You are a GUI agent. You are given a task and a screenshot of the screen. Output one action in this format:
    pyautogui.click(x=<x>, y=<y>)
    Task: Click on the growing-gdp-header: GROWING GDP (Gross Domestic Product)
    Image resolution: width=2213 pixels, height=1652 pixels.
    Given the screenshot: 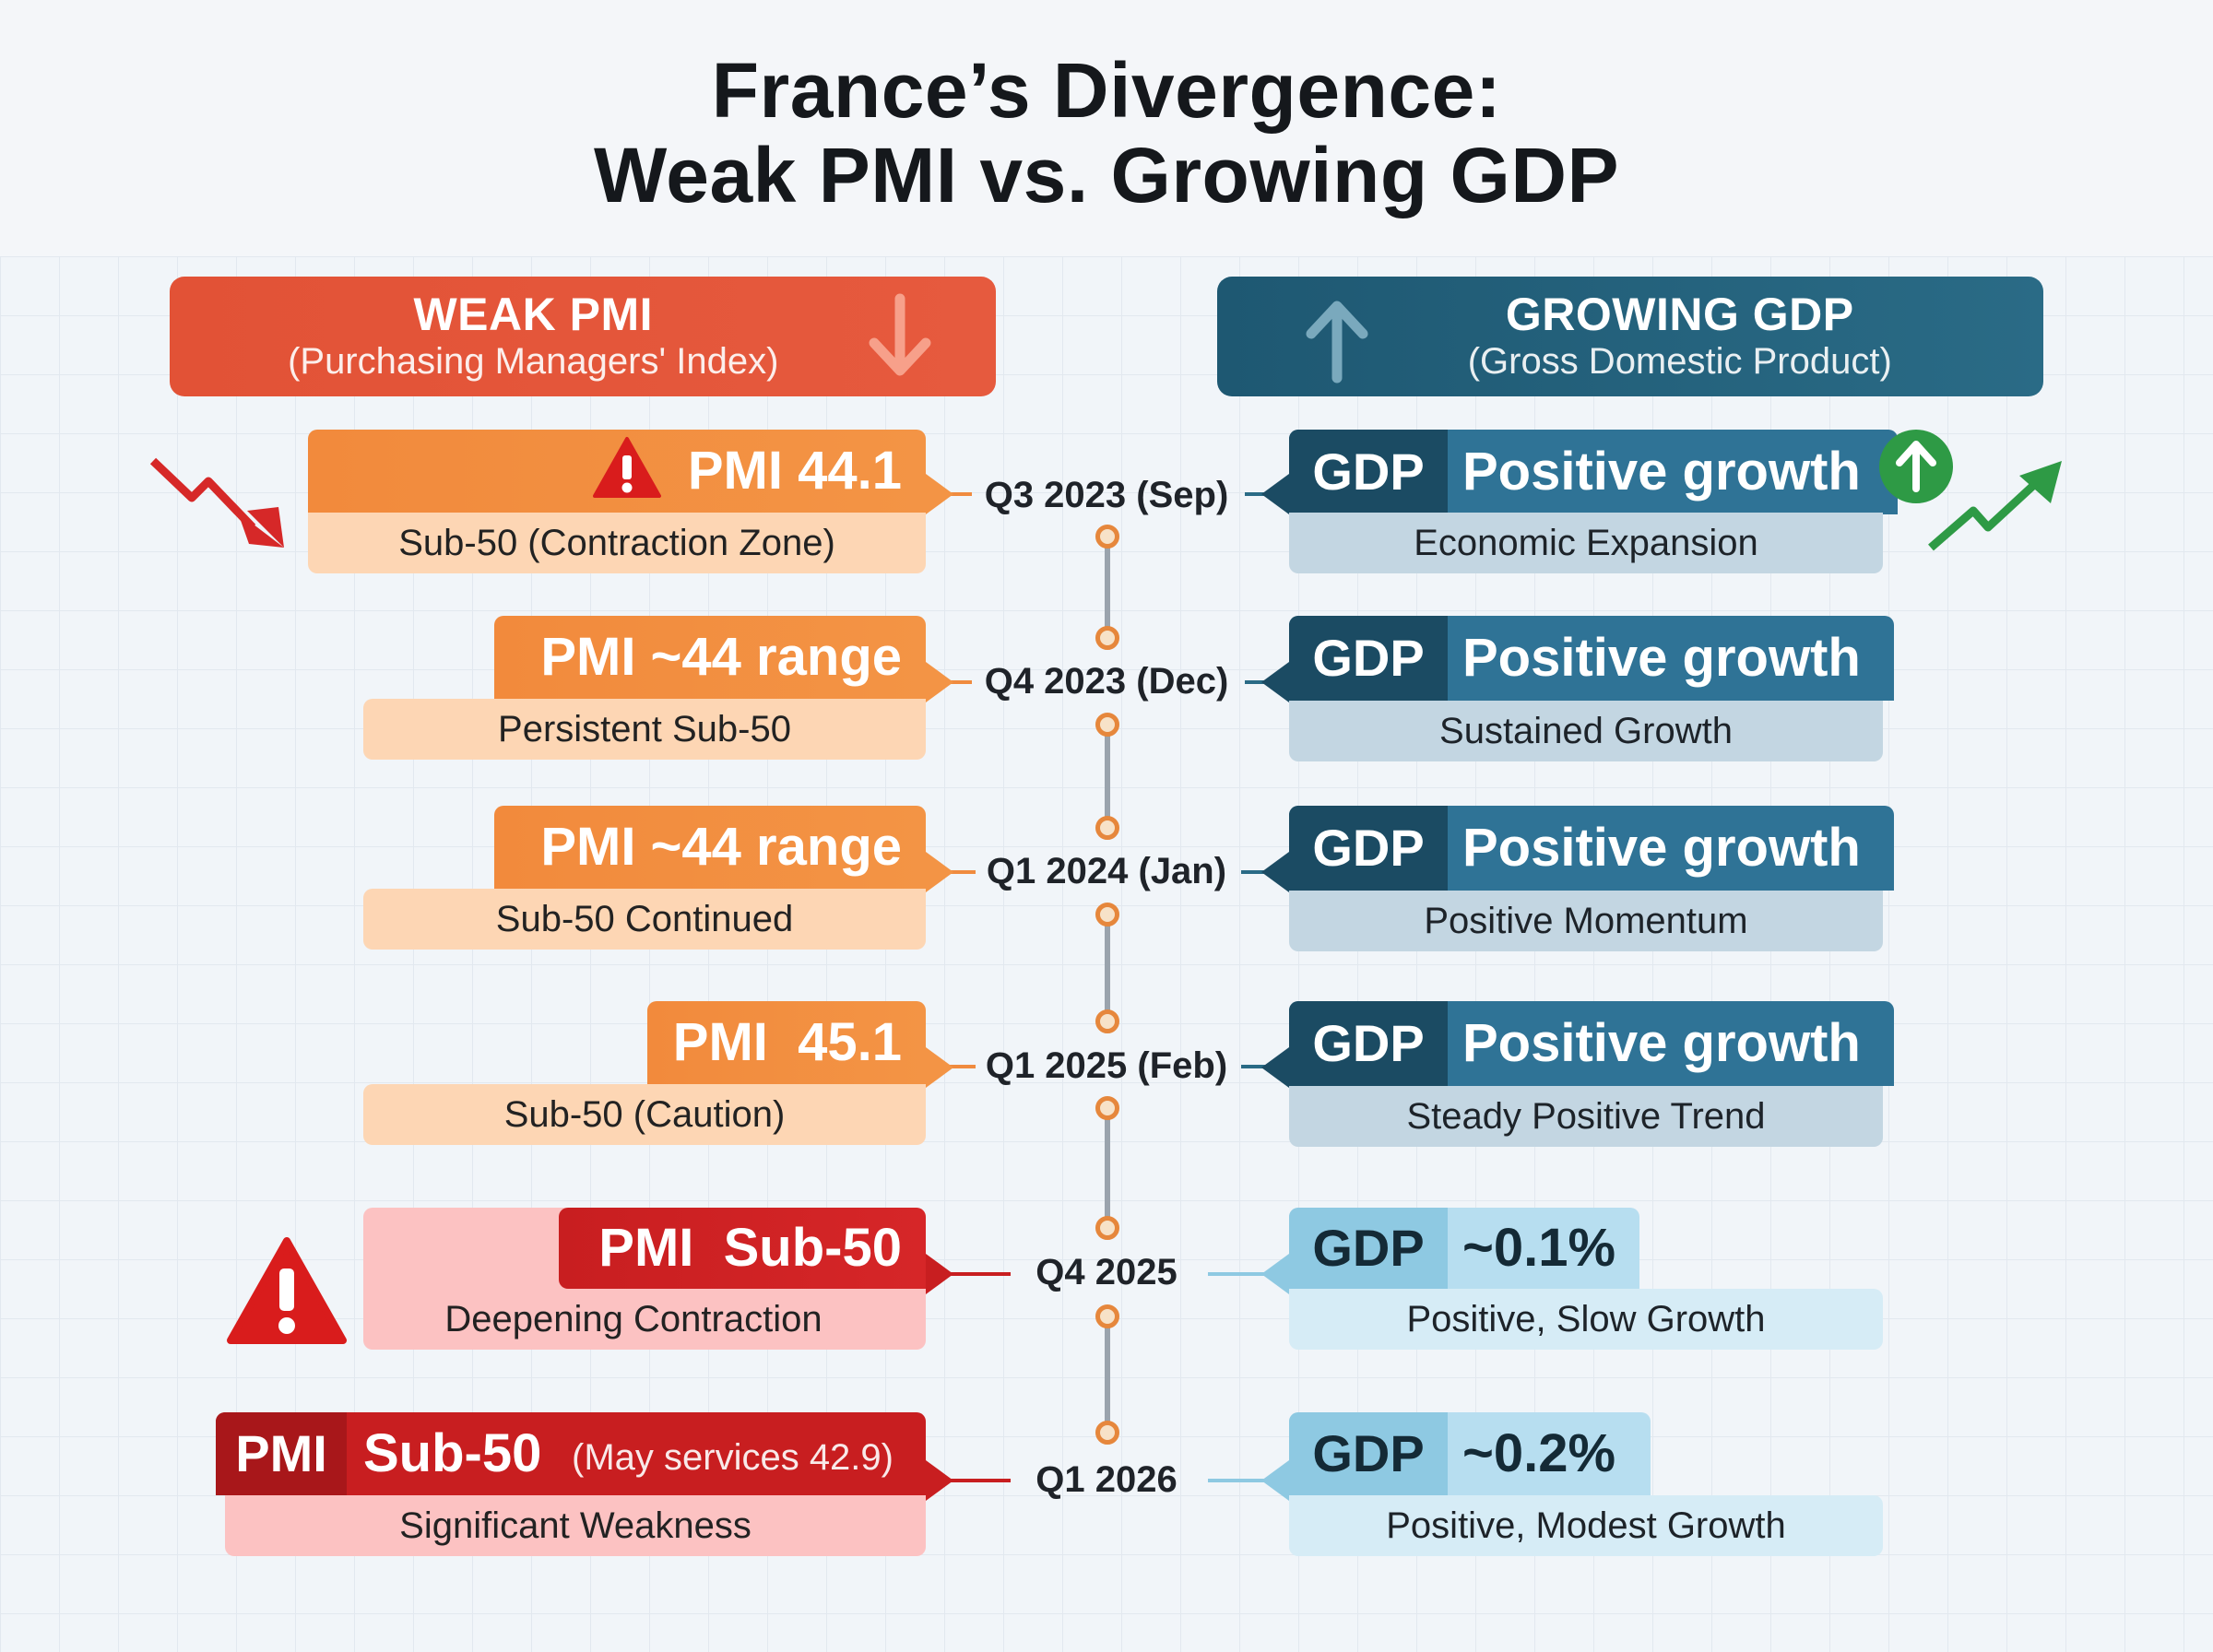 What is the action you would take?
    pyautogui.click(x=1630, y=336)
    